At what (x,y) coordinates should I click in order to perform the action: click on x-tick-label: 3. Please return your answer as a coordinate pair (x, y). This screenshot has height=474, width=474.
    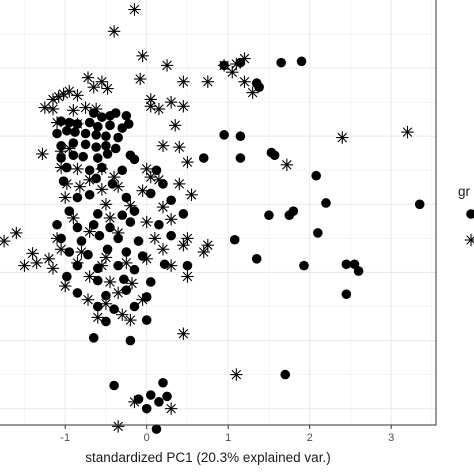
    Looking at the image, I should click on (391, 438).